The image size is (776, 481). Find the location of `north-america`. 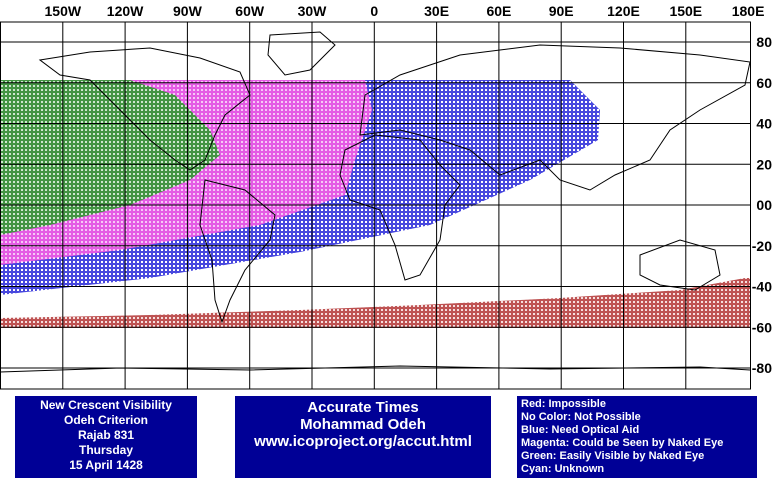

north-america is located at coordinates (144, 109).